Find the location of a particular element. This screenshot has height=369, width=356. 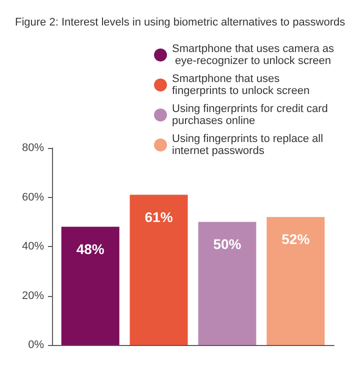

legend-label: Using fingerprints for credit card purchases online is located at coordinates (251, 115).